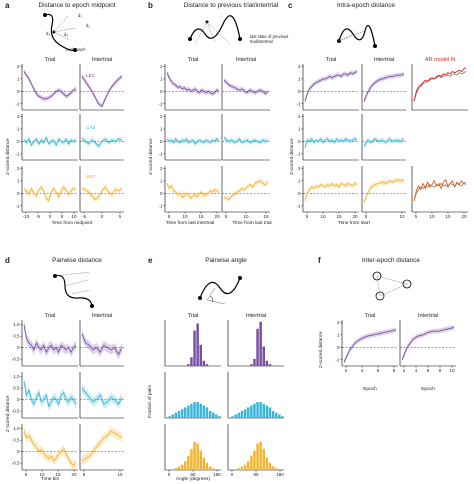 This screenshot has width=474, height=484. What do you see at coordinates (280, 474) in the screenshot?
I see `e-inter-xtick-label: 180` at bounding box center [280, 474].